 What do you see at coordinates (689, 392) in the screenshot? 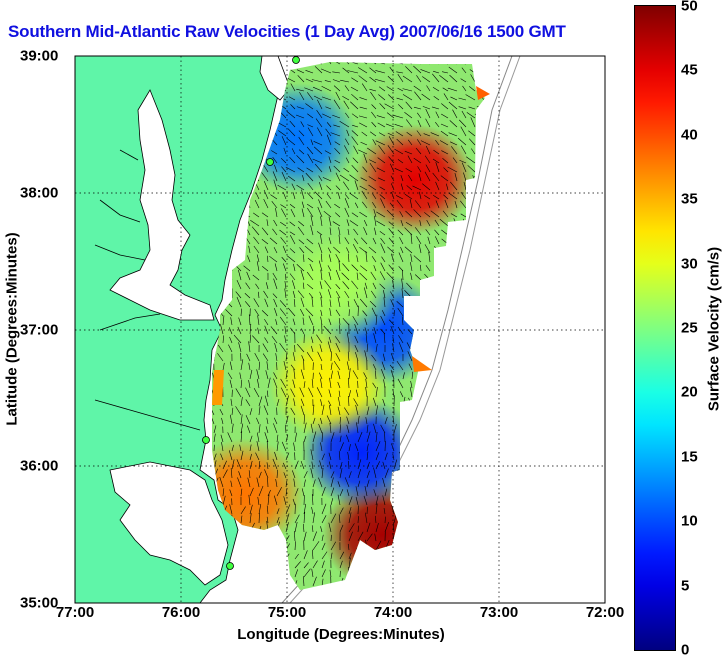
I see `colorbar-tick-label: 20` at bounding box center [689, 392].